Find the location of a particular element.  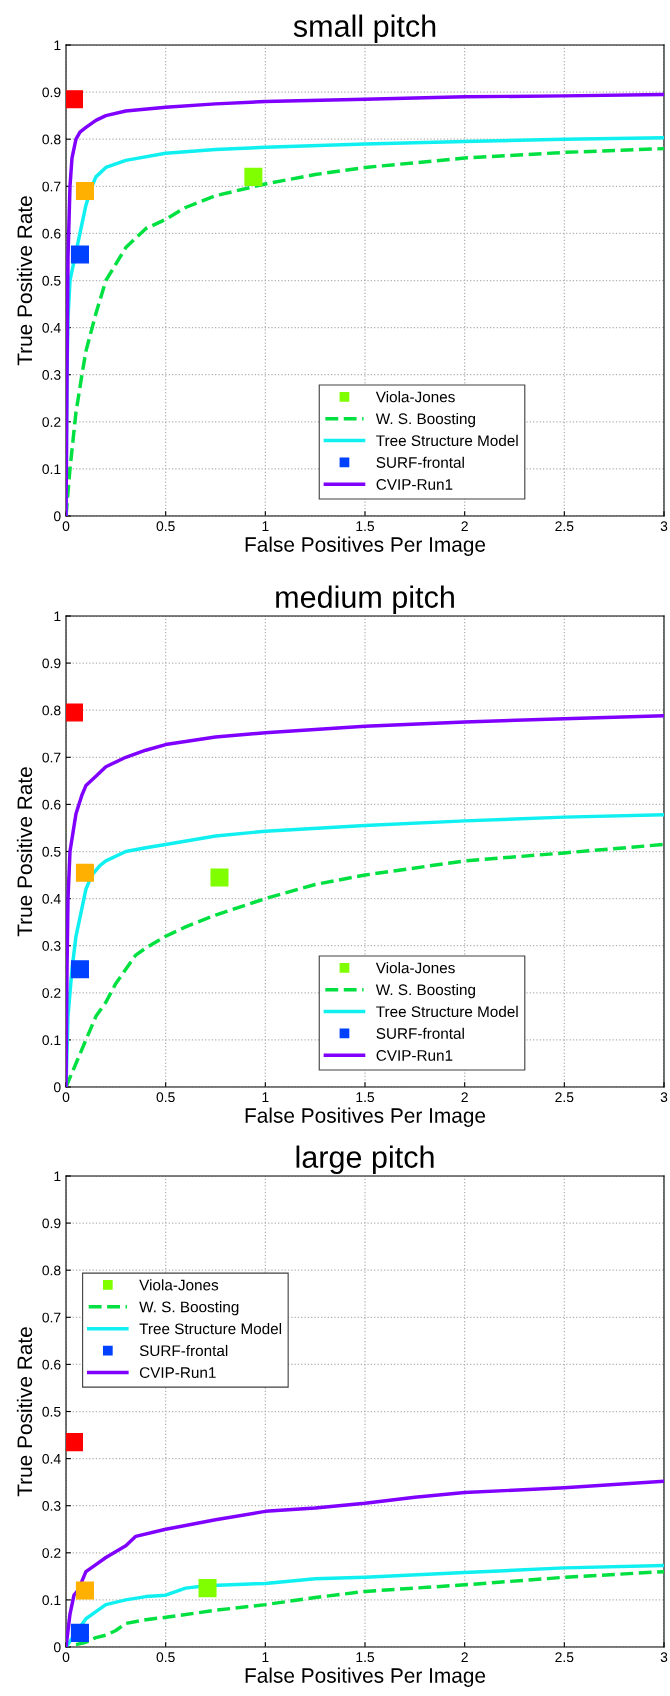

chart-title: medium pitch is located at coordinates (365, 600).